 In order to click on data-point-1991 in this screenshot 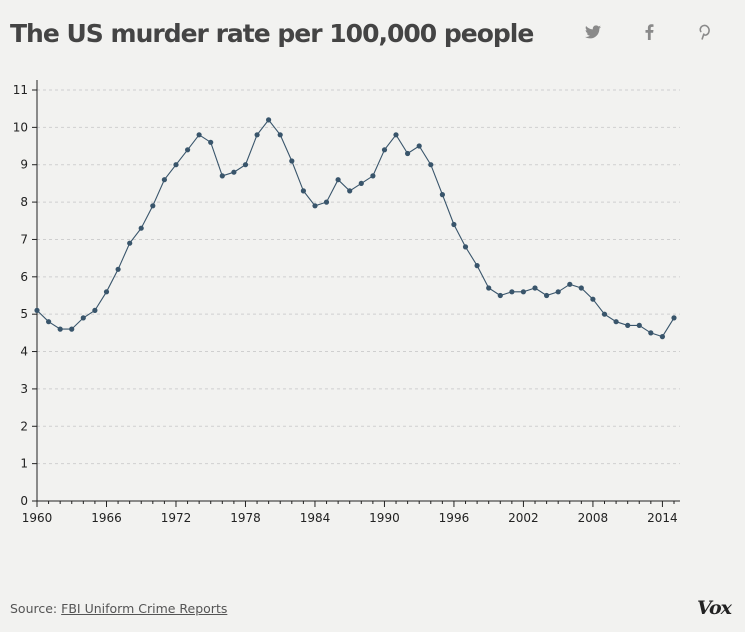, I will do `click(396, 135)`.